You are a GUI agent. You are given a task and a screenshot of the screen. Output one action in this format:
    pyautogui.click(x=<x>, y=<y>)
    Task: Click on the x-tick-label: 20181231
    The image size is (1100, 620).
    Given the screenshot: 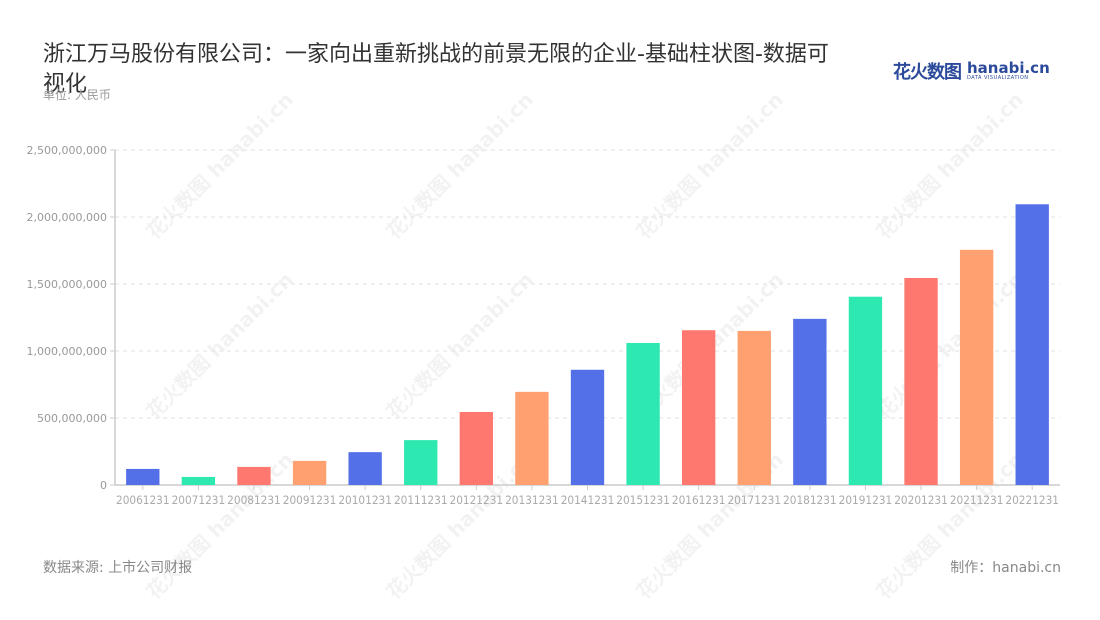 What is the action you would take?
    pyautogui.click(x=810, y=500)
    